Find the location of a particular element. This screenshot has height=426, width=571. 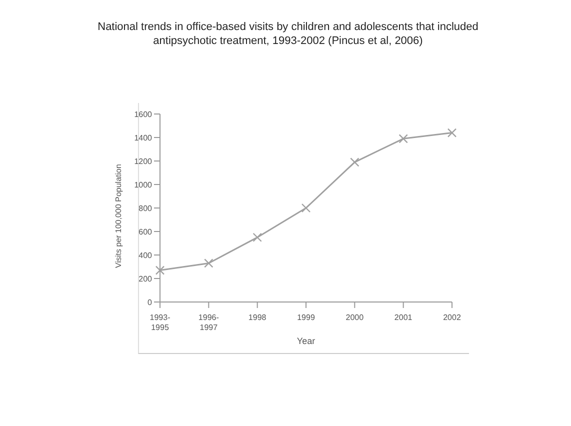

x-tick-label: 1998 is located at coordinates (257, 317).